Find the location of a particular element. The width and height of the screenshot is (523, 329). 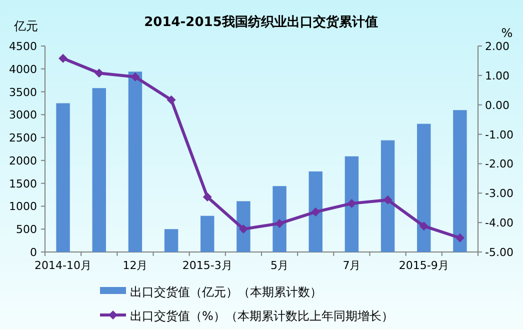

y-tick-label: 3000 is located at coordinates (23, 115).